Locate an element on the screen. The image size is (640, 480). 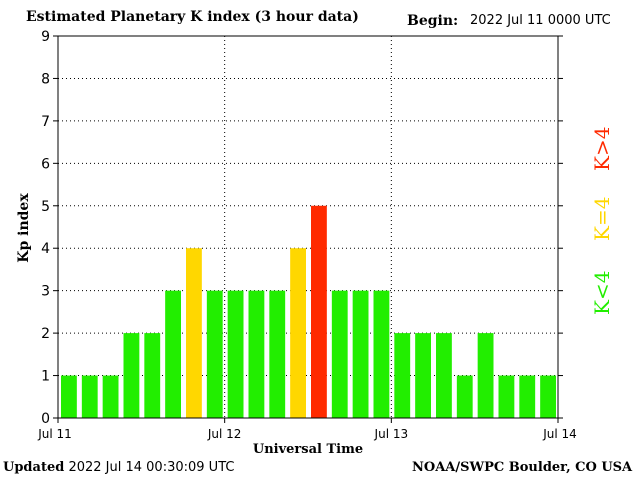
begin-label: Begin: is located at coordinates (433, 21).